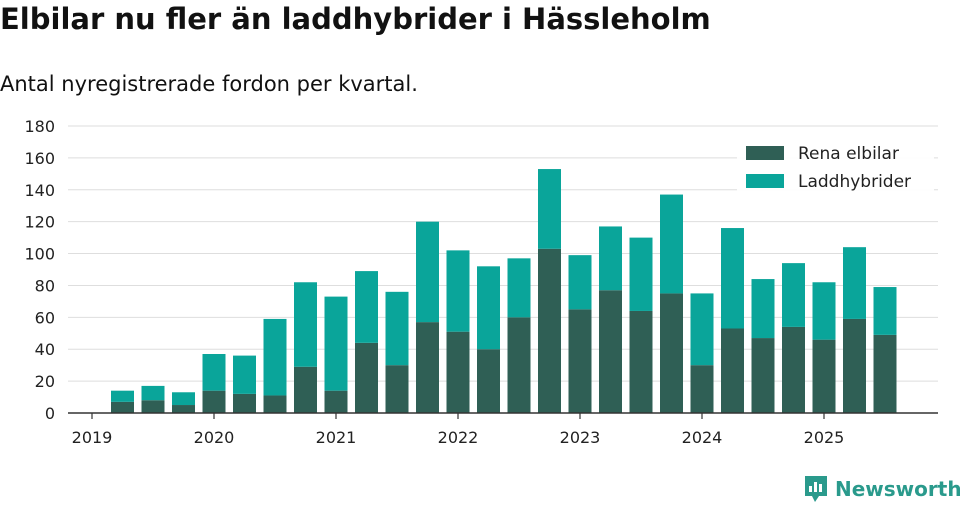 The height and width of the screenshot is (505, 960). I want to click on x-tick-label: 2023, so click(580, 437).